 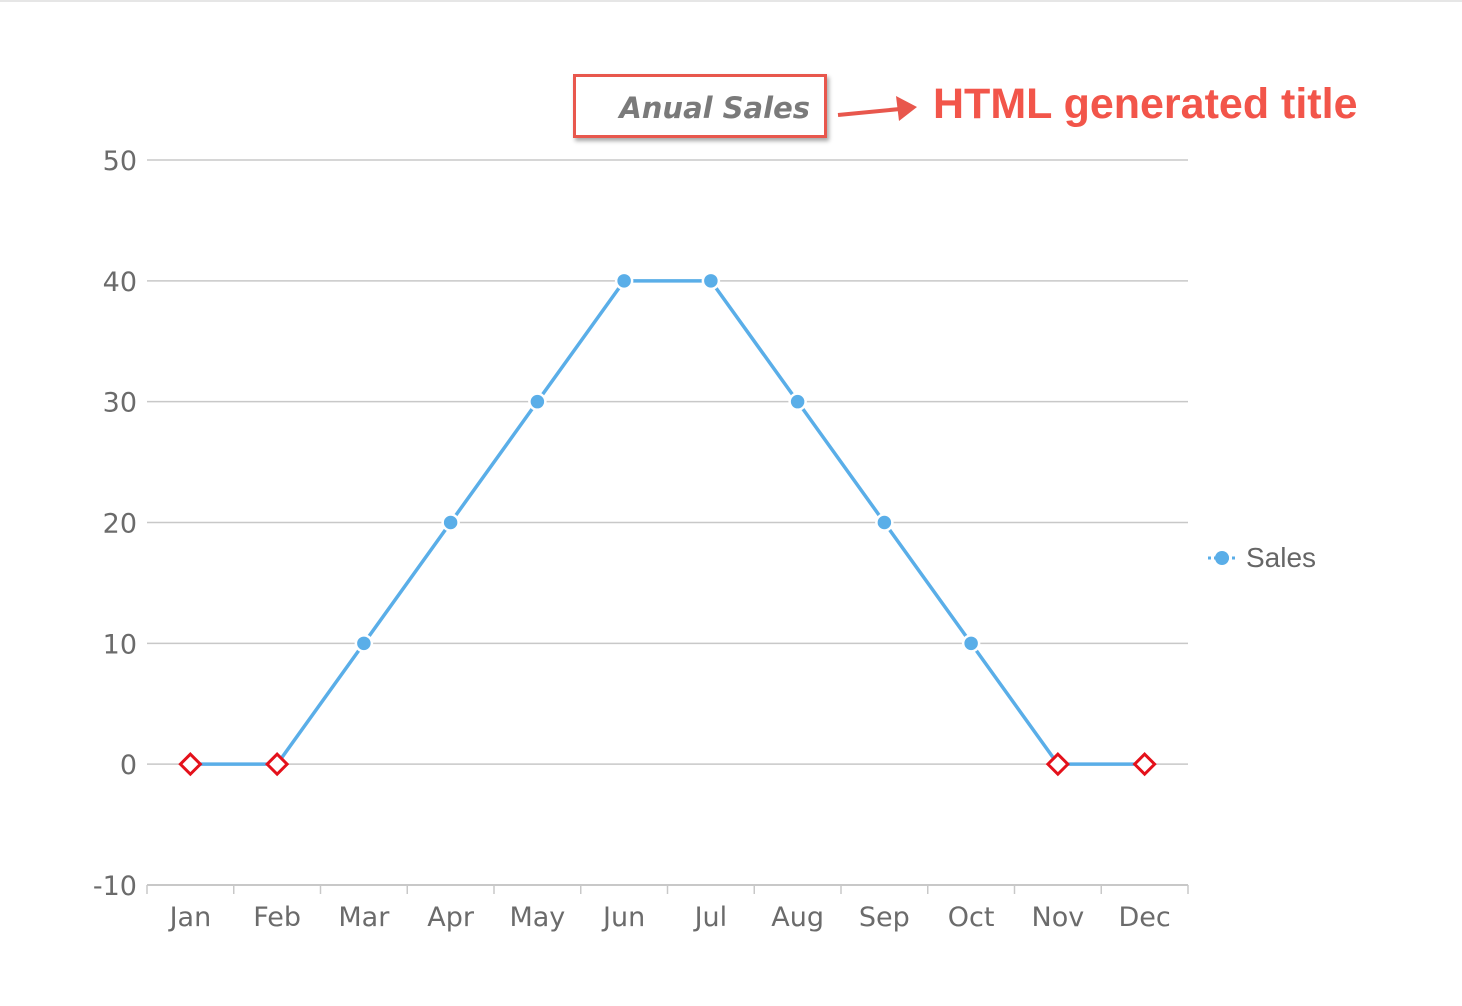 What do you see at coordinates (1145, 104) in the screenshot?
I see `annotation-label: HTML generated title` at bounding box center [1145, 104].